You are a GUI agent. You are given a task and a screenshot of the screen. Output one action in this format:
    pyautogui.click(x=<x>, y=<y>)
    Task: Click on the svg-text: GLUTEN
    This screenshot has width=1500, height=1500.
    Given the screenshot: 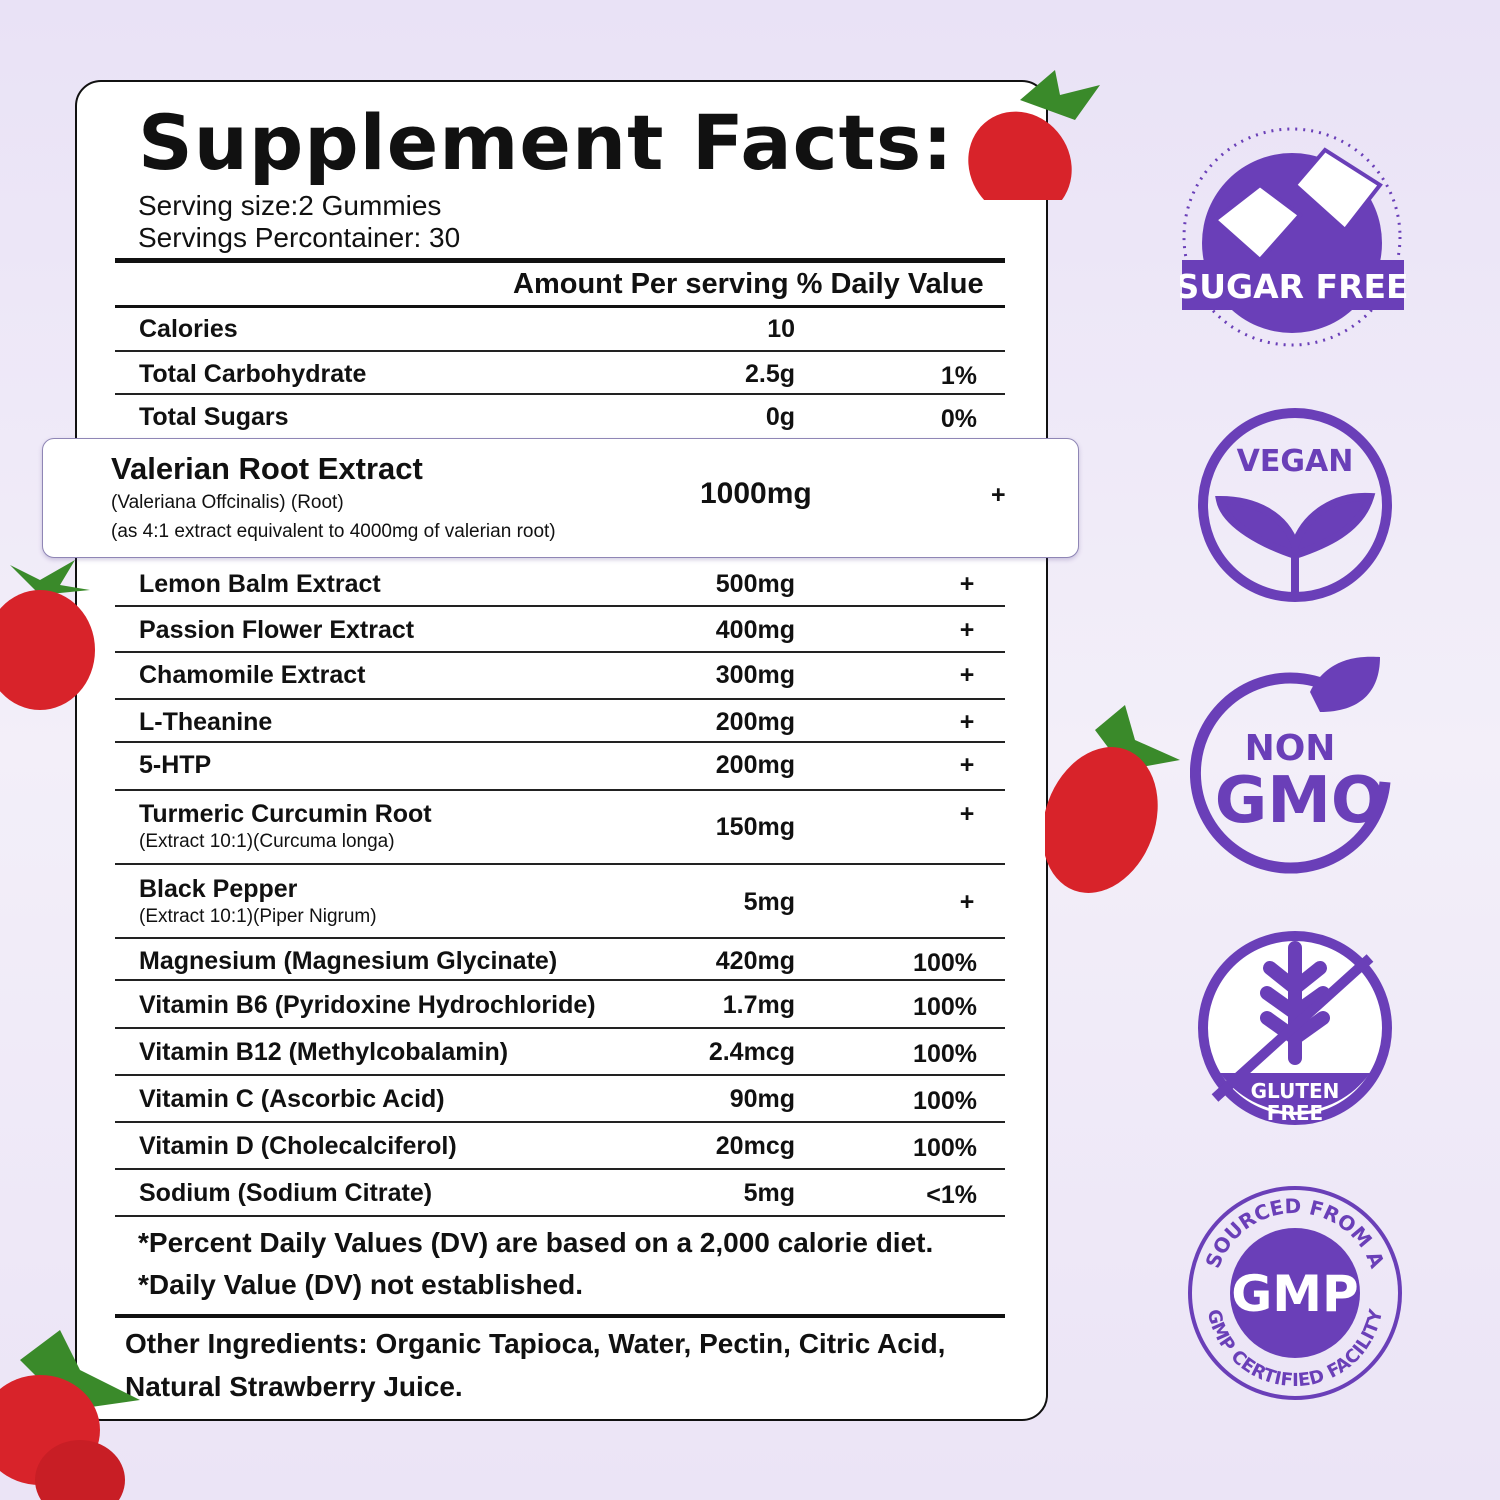 What is the action you would take?
    pyautogui.click(x=1295, y=1091)
    